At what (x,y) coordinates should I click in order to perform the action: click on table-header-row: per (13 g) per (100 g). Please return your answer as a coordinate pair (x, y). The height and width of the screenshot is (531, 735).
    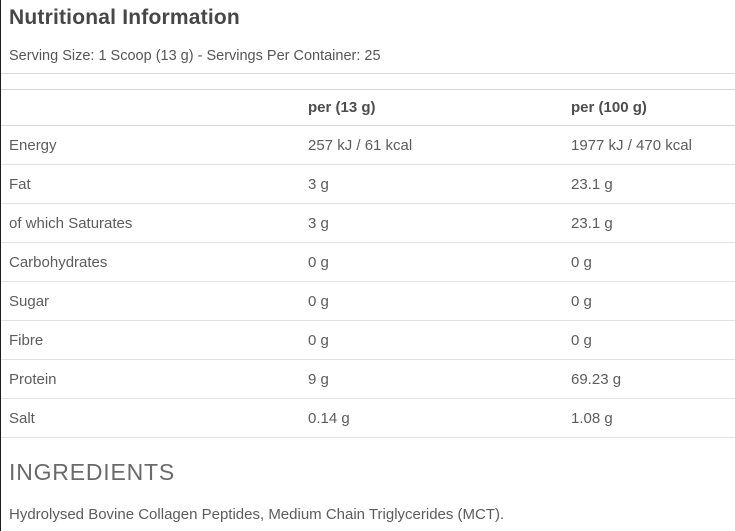
    Looking at the image, I should click on (368, 107).